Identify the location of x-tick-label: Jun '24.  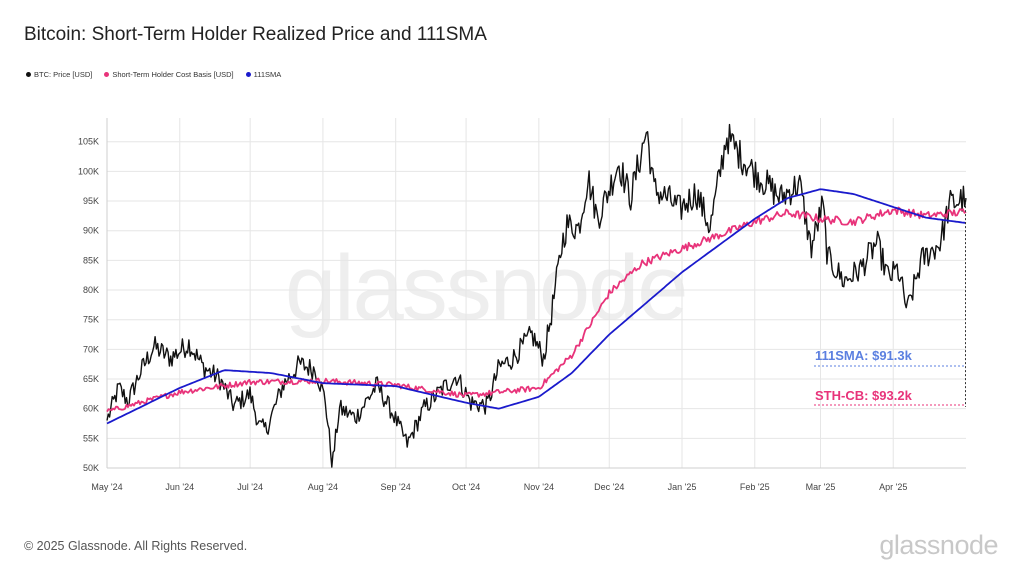
(179, 487).